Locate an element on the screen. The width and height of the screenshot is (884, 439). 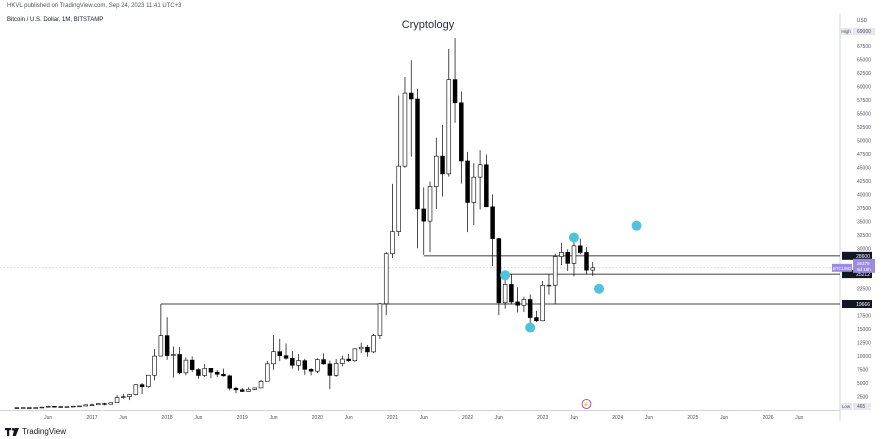
symbol-title: Bitcoin / U.S. Dollar, 1M, BITSTAMP is located at coordinates (55, 20).